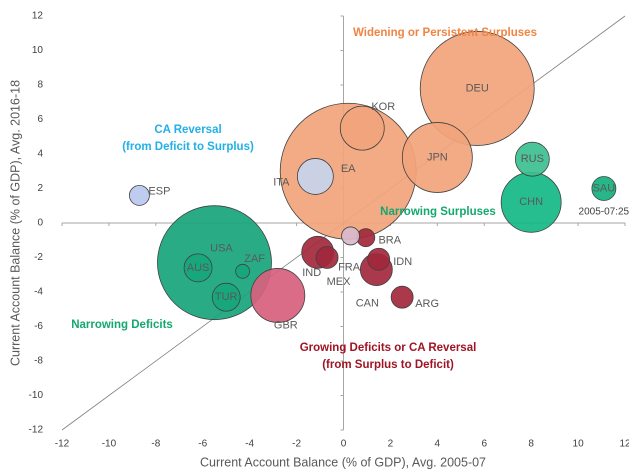  What do you see at coordinates (438, 212) in the screenshot?
I see `annotation: Narrowing Surpluses` at bounding box center [438, 212].